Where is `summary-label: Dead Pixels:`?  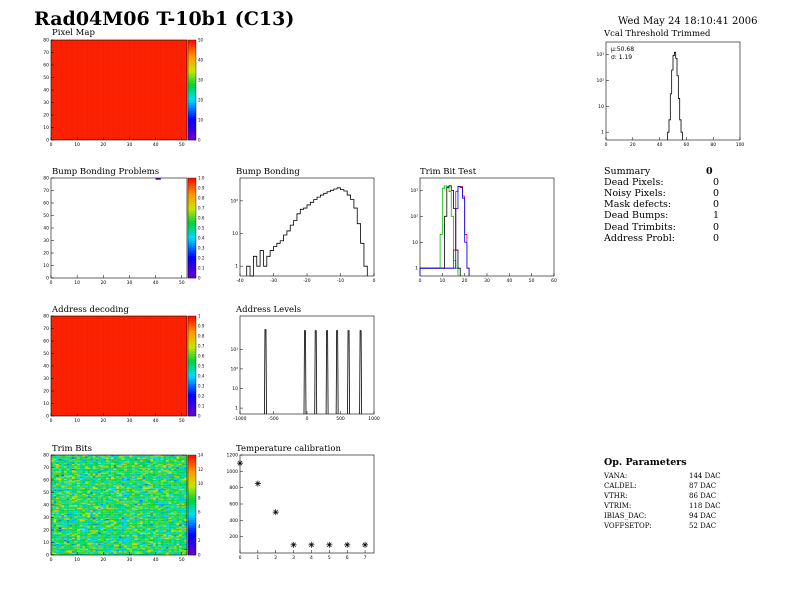
summary-label: Dead Pixels: is located at coordinates (634, 182).